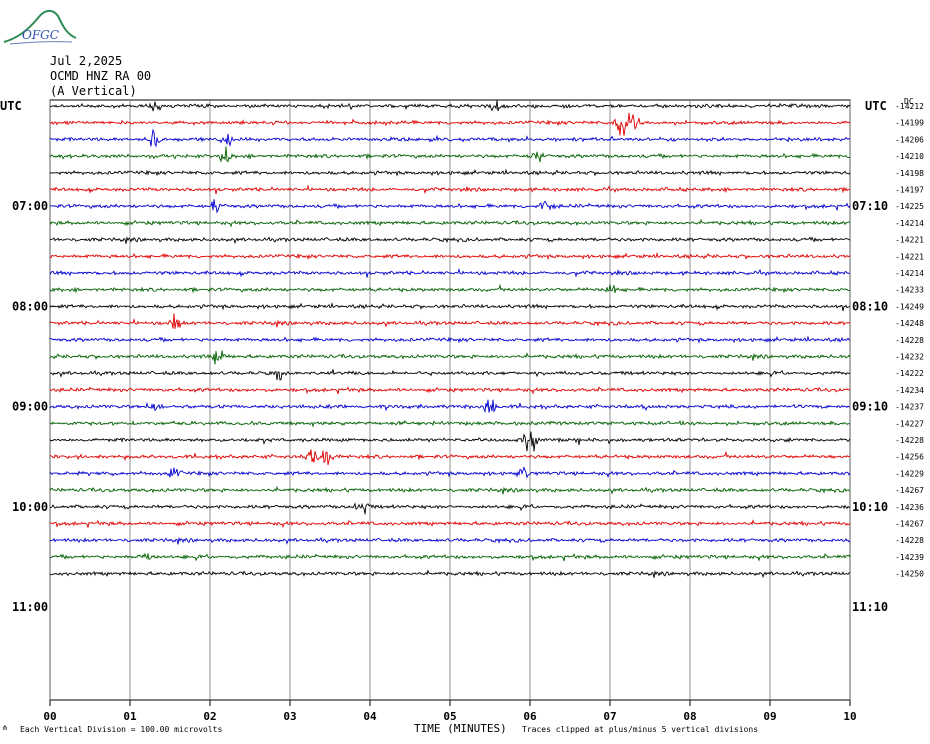  Describe the element at coordinates (909, 457) in the screenshot. I see `dc-offset-label: -14256` at that location.